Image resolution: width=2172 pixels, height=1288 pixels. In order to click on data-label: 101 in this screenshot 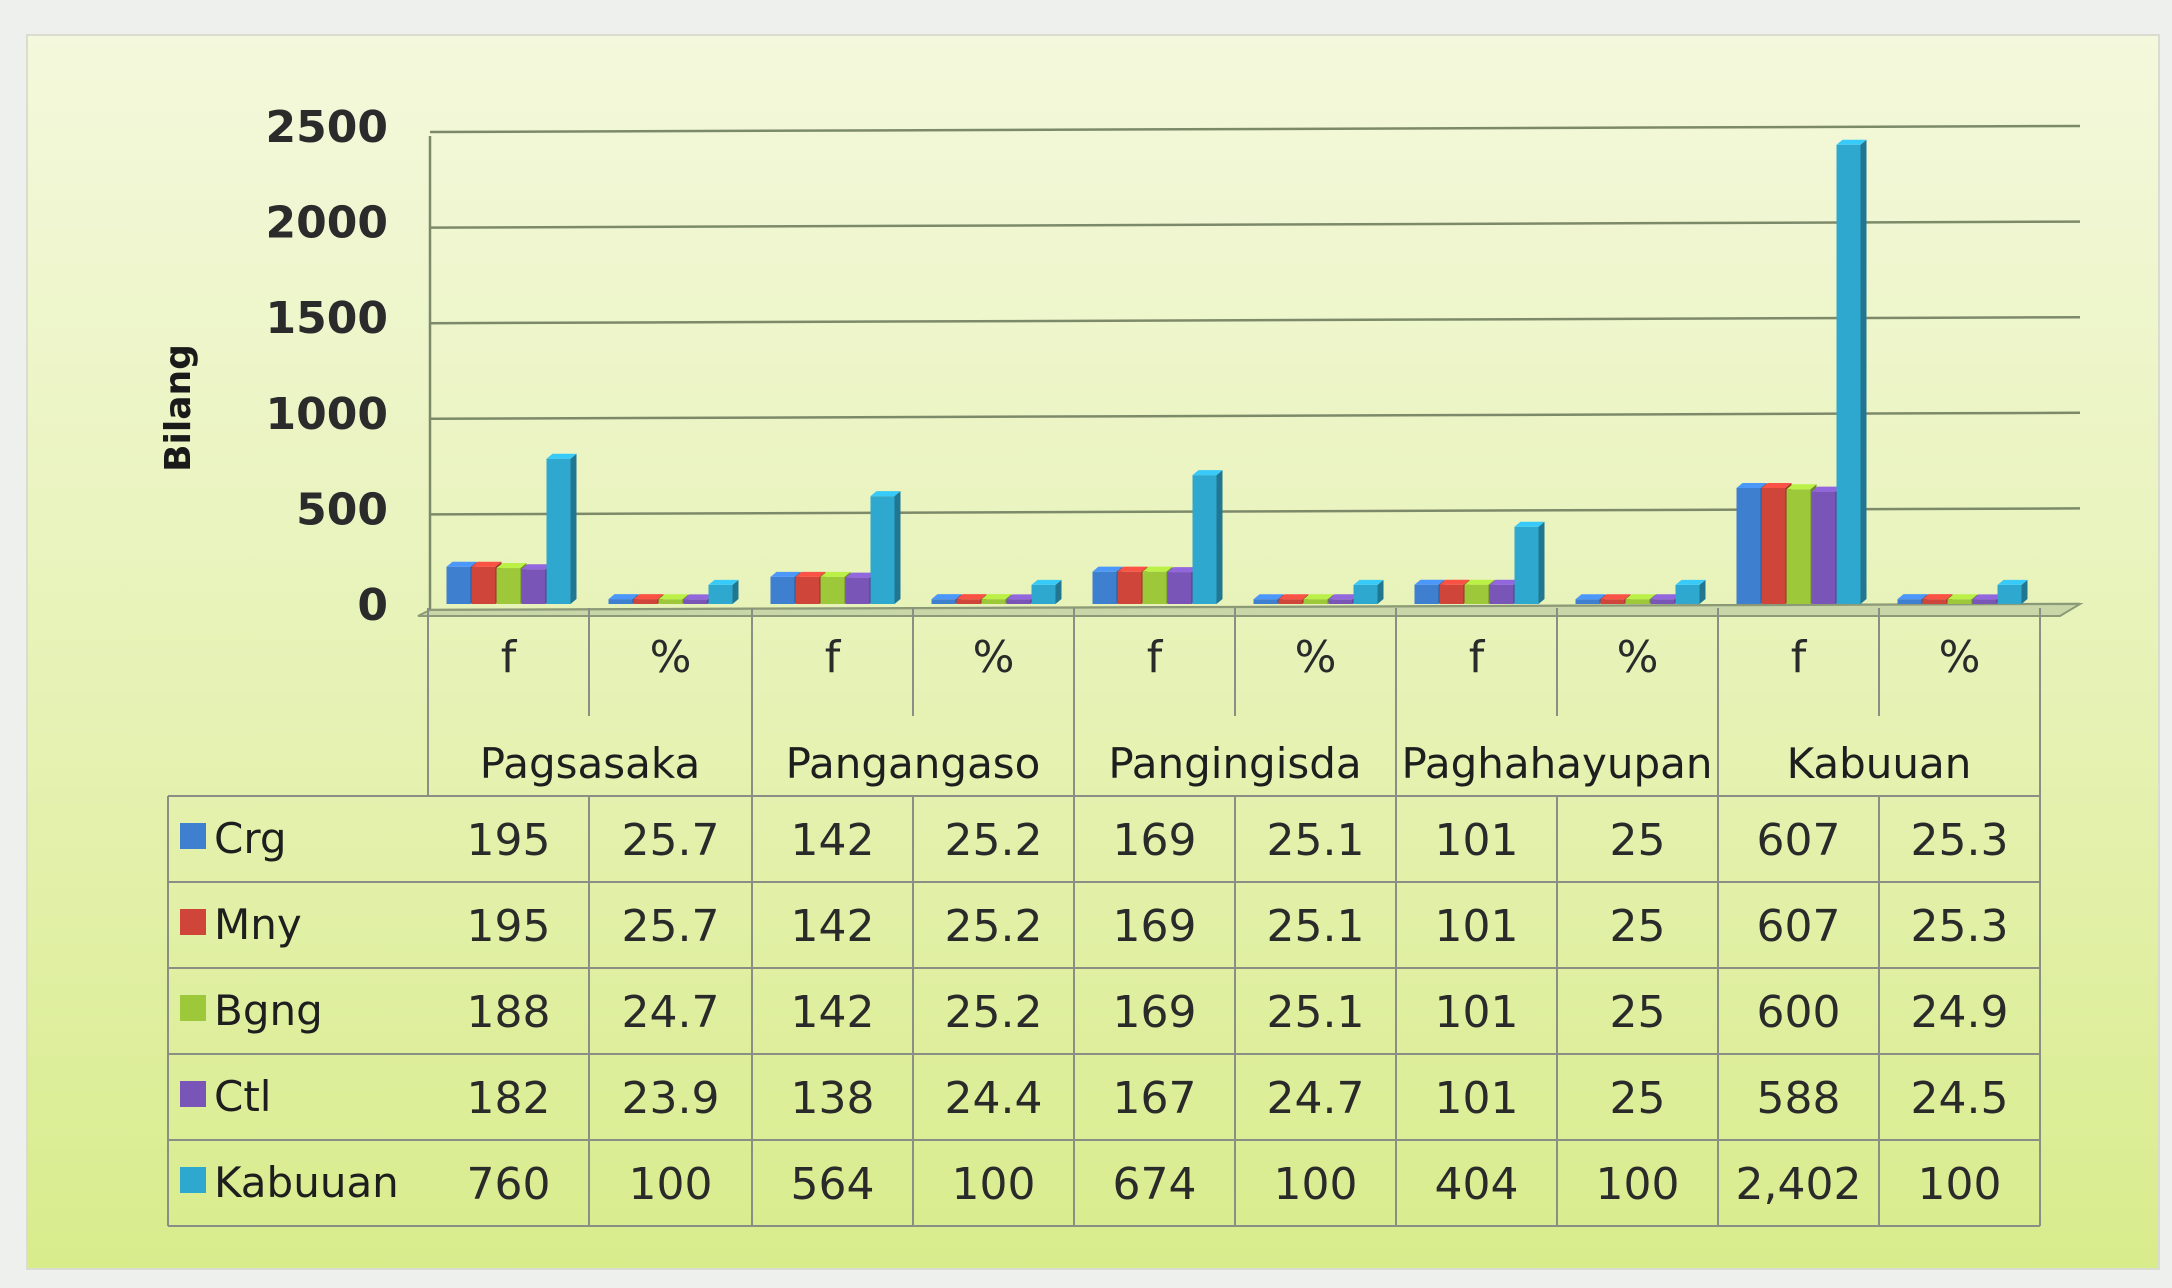, I will do `click(1477, 1098)`.